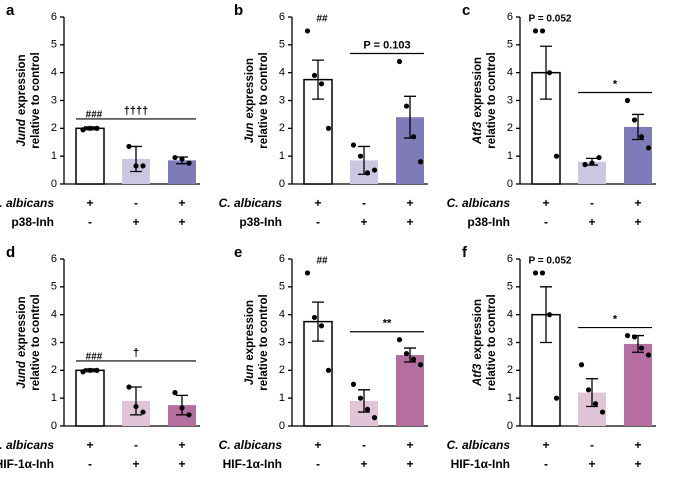 Image resolution: width=685 pixels, height=483 pixels. Describe the element at coordinates (10, 252) in the screenshot. I see `panel-letter: d` at that location.